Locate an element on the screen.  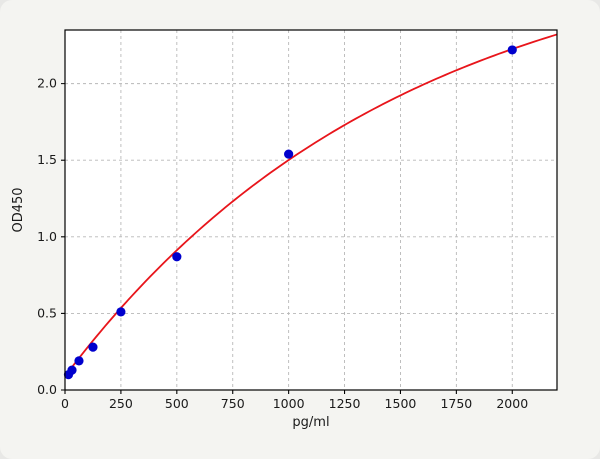
x-tick-label: 0 is located at coordinates (65, 403).